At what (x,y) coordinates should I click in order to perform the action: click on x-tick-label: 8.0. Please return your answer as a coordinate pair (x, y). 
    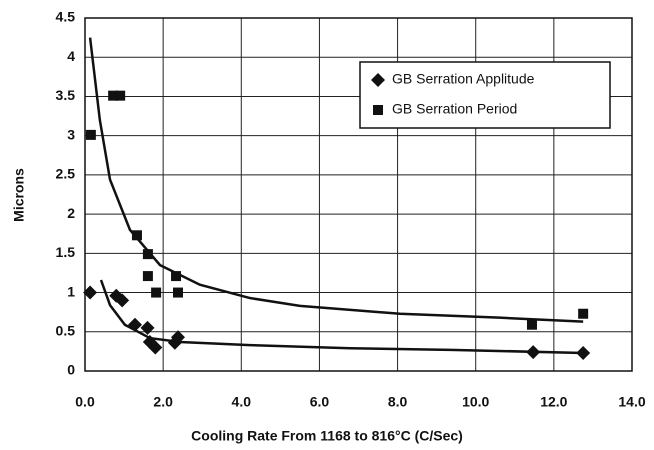
    Looking at the image, I should click on (398, 402).